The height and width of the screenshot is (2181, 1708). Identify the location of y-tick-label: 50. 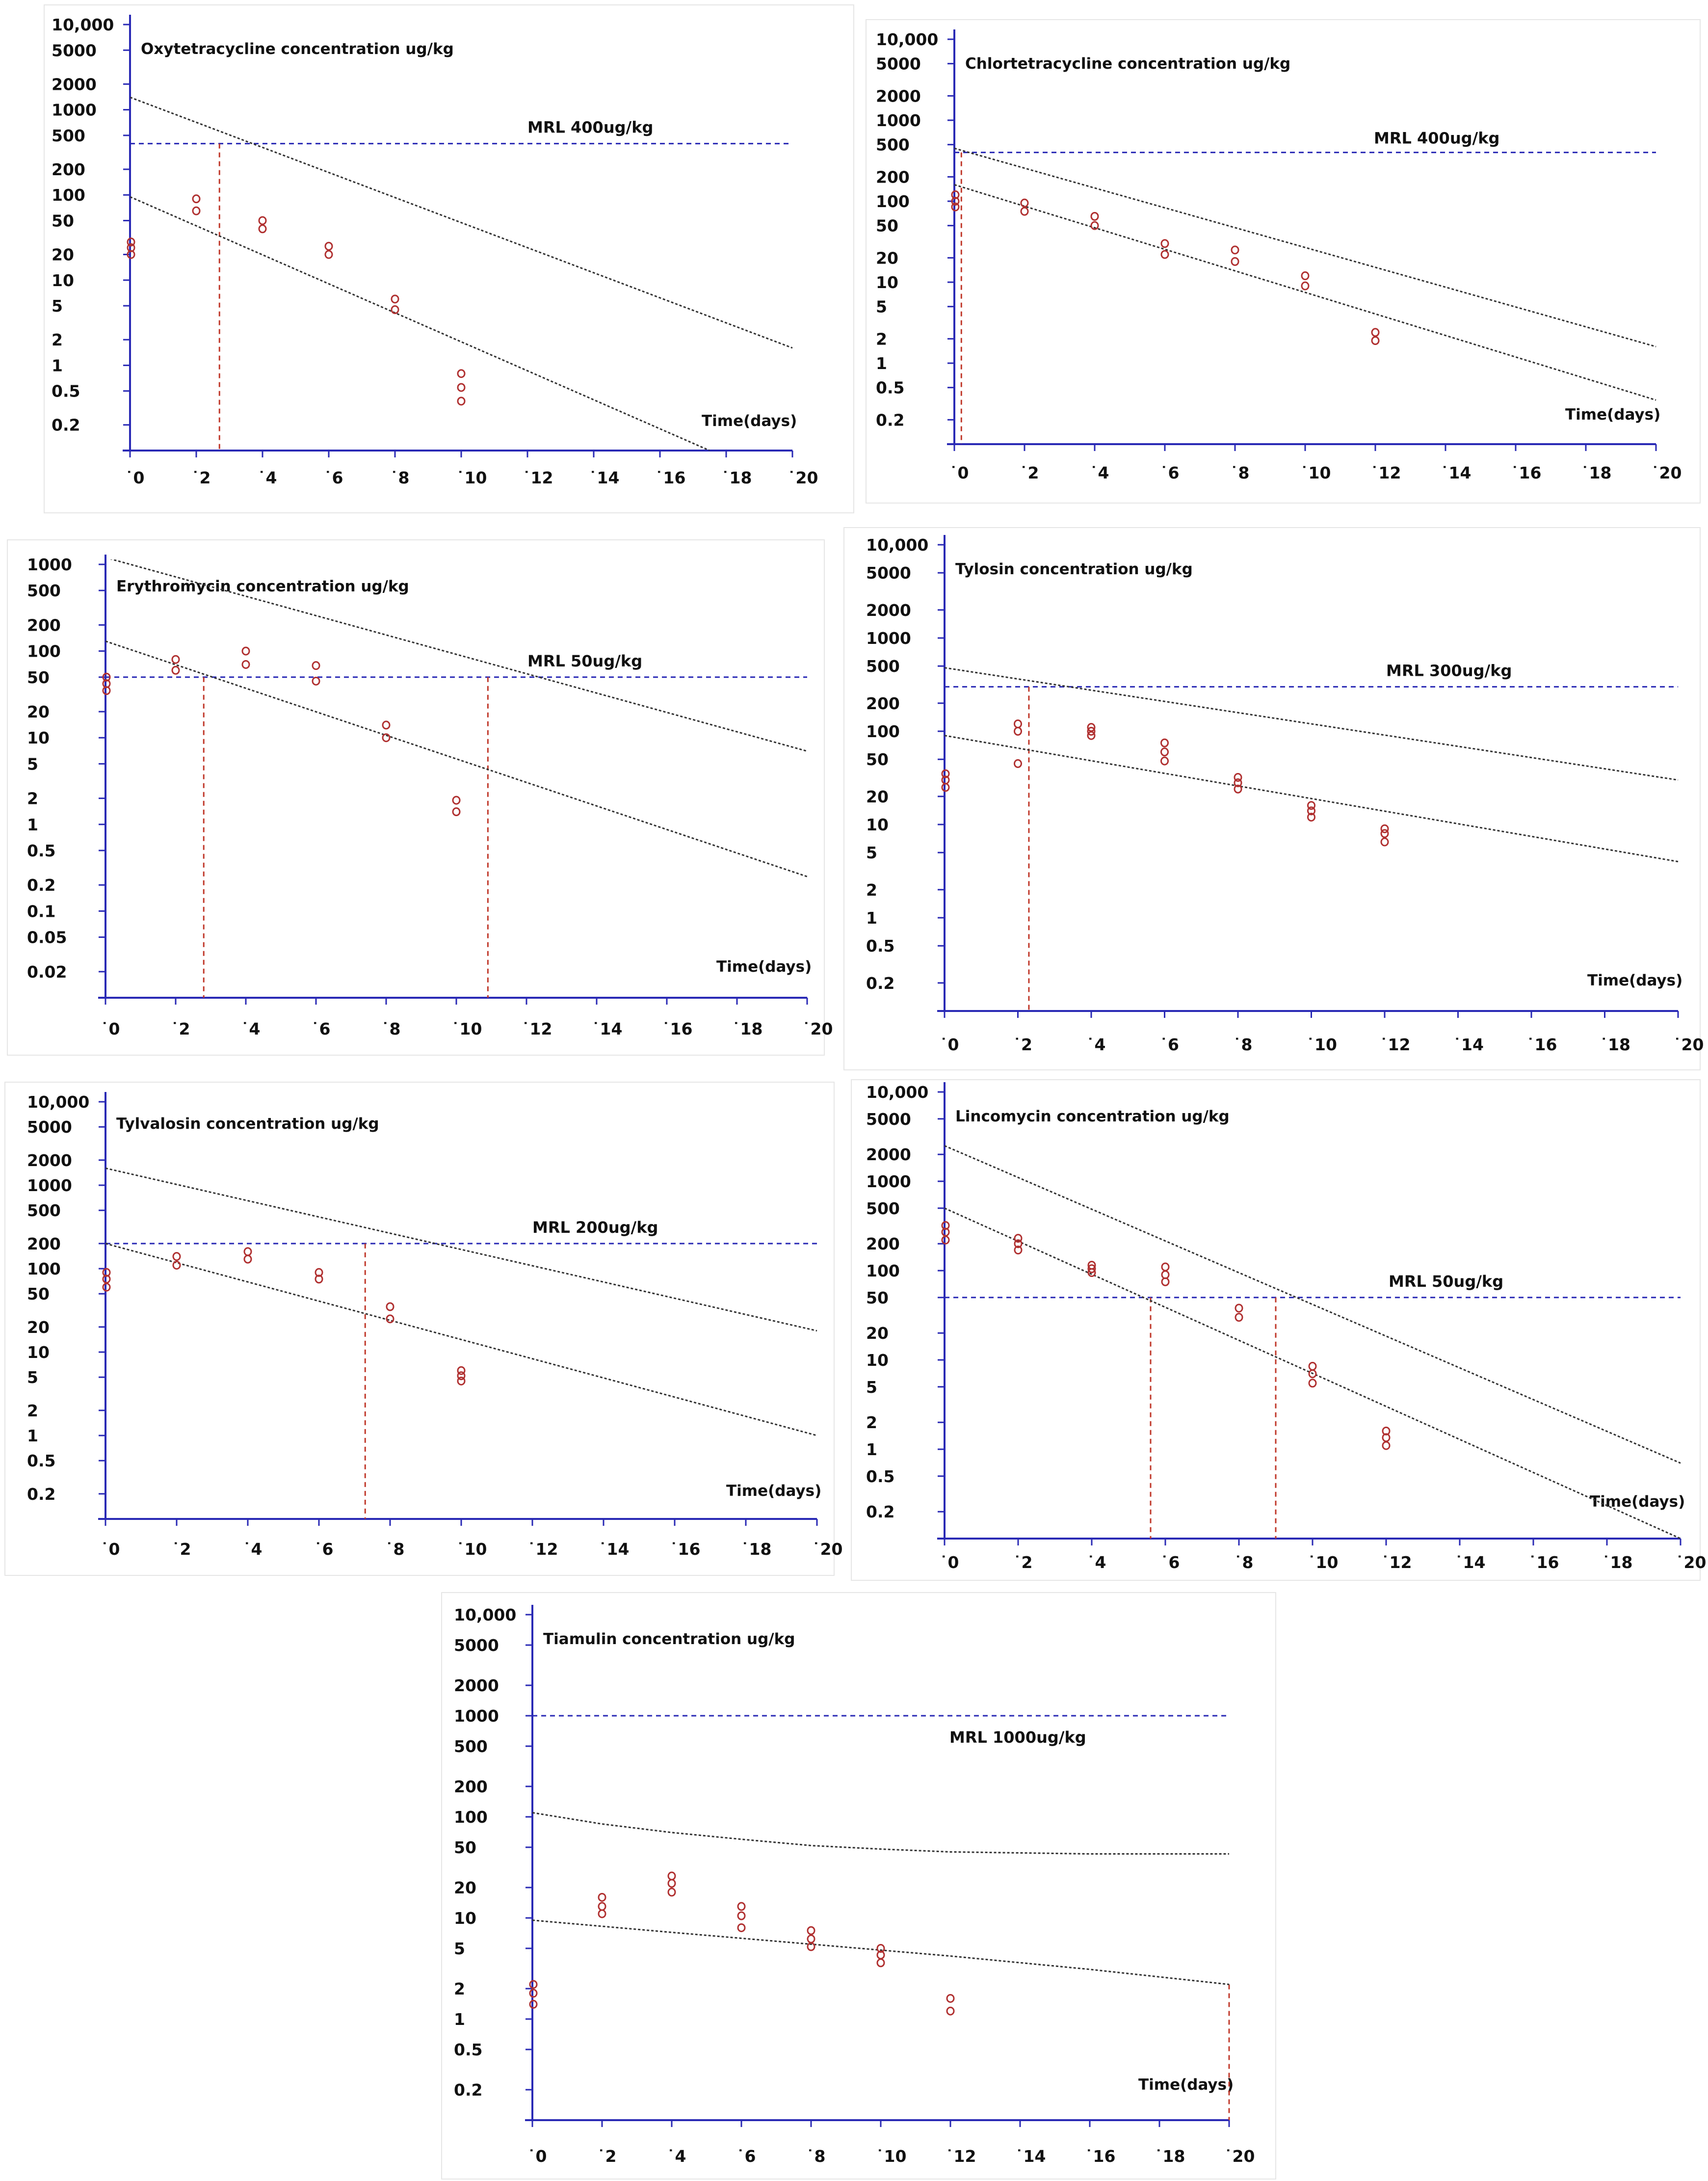
(38, 1293).